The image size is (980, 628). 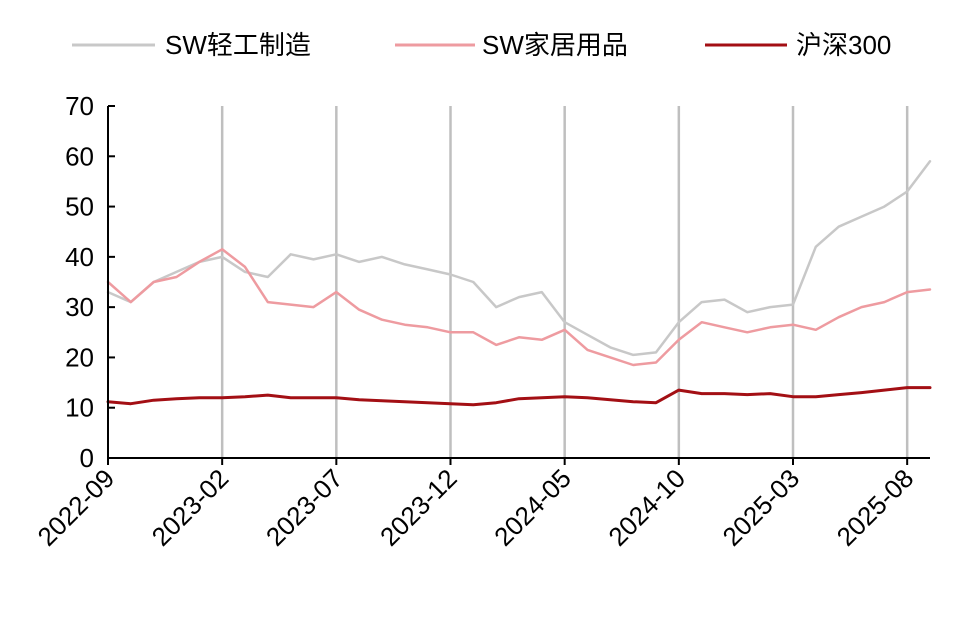 I want to click on x-tick-label-2025-08: 2025-08, so click(x=875, y=507).